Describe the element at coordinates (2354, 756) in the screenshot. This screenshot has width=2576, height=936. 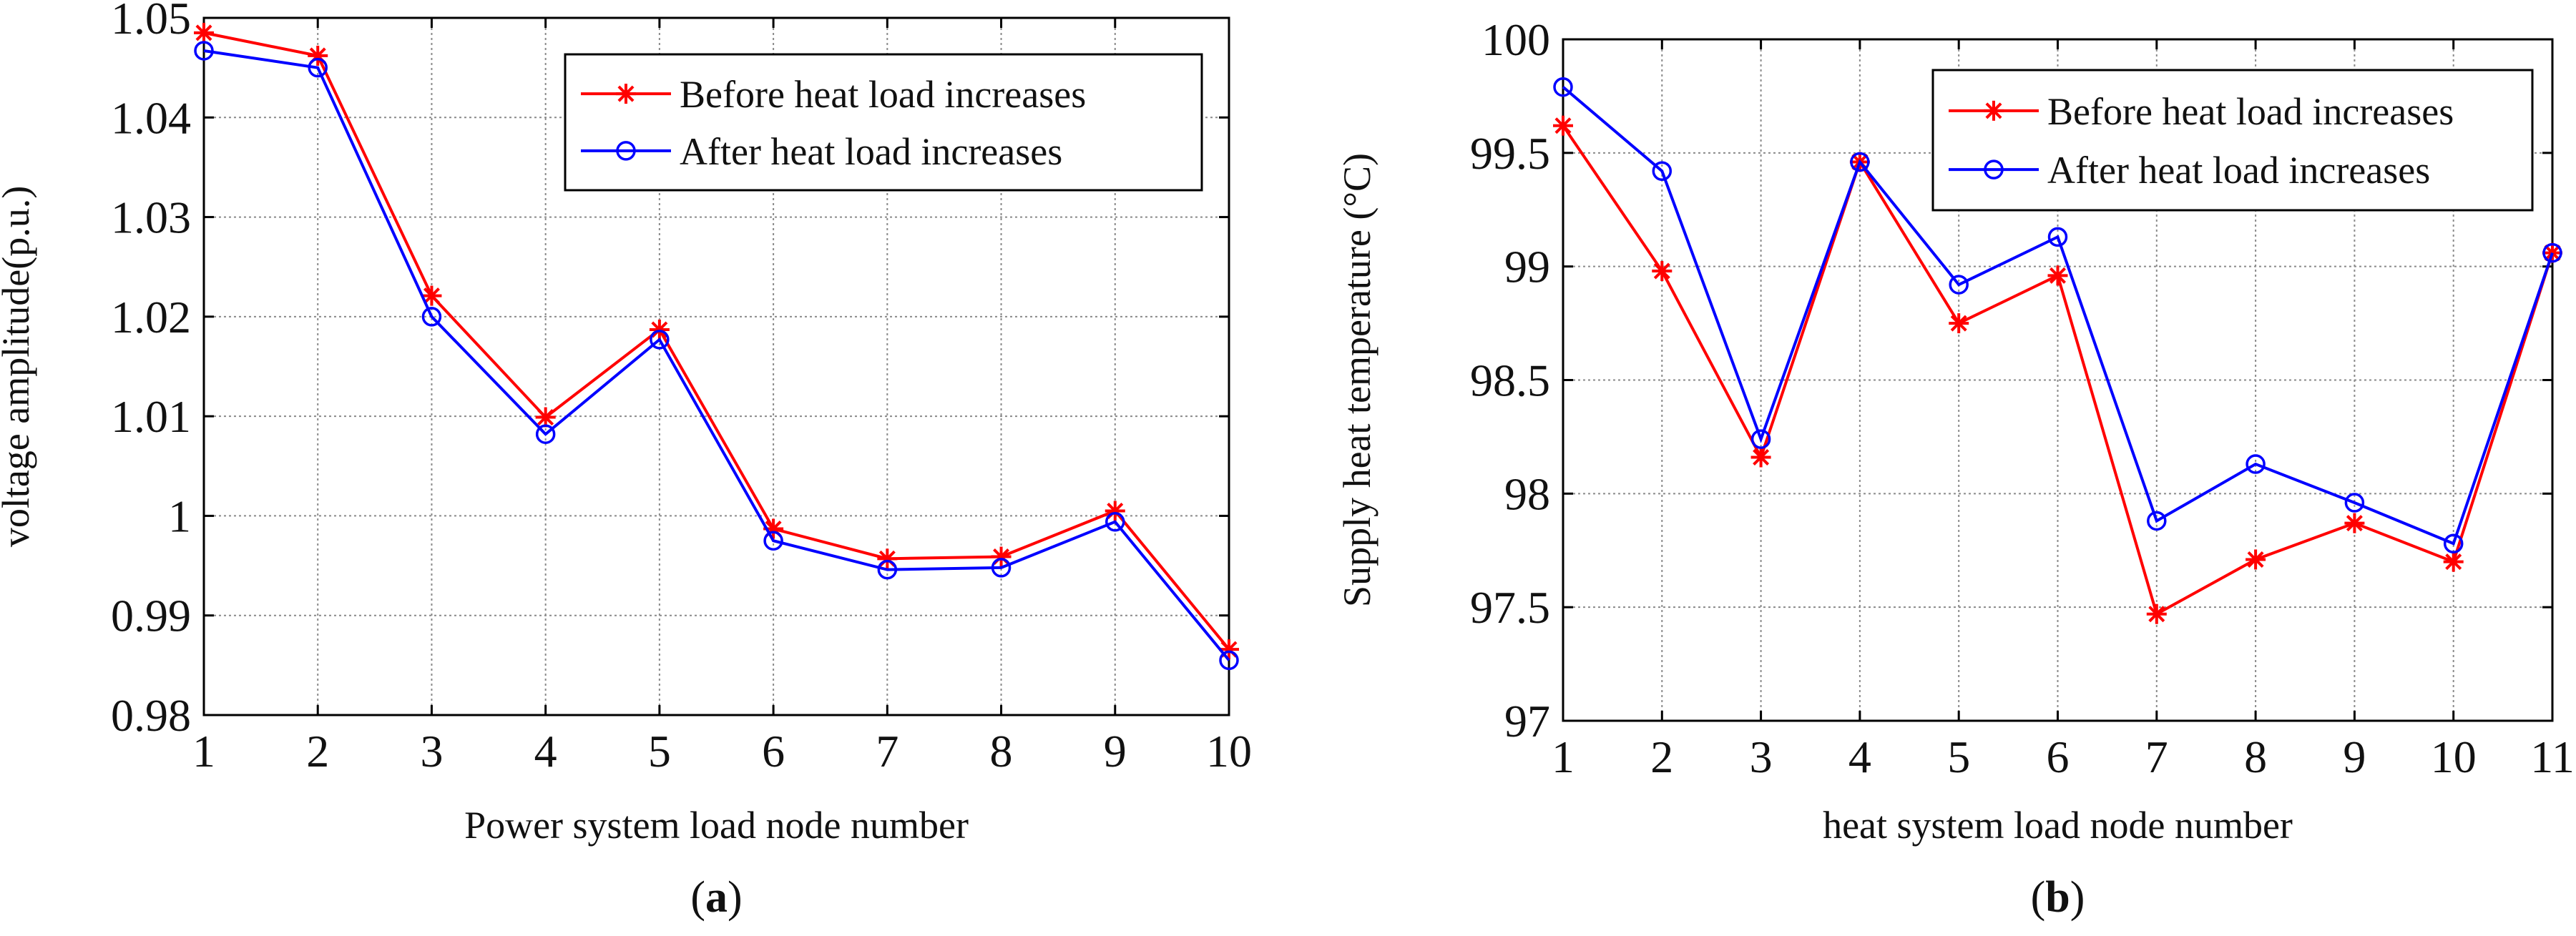
I see `x-tick-label: 9` at that location.